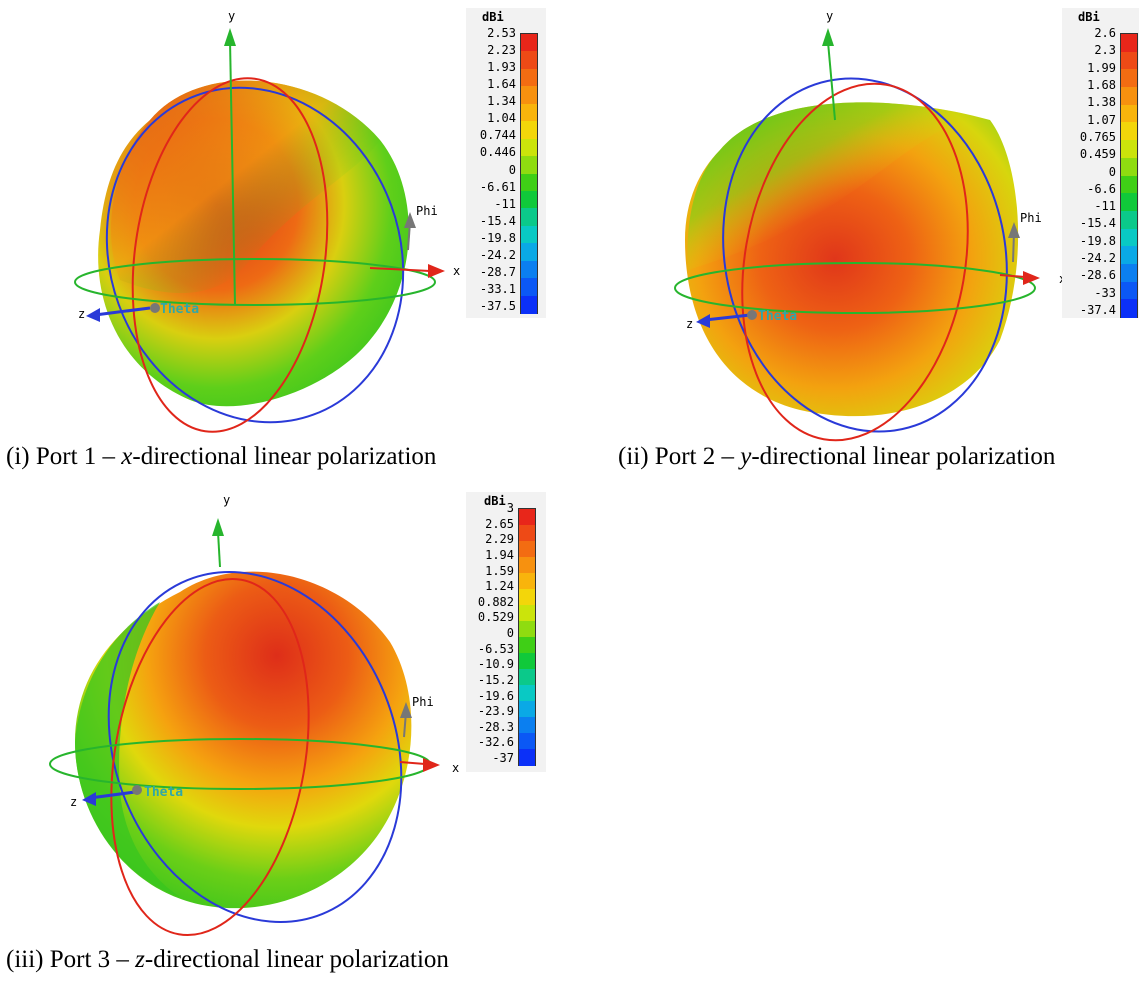 Image resolution: width=1139 pixels, height=987 pixels. I want to click on colorbar-tick-label: 1.94, so click(499, 554).